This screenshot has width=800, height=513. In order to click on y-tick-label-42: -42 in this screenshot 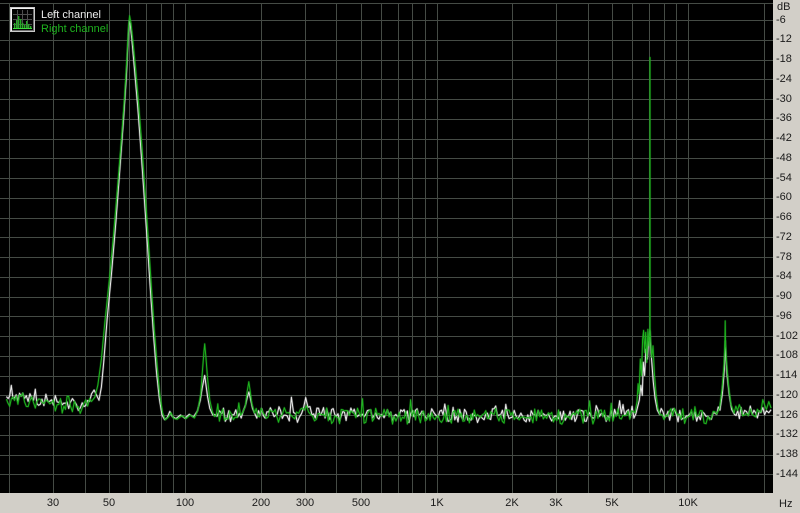, I will do `click(784, 138)`.